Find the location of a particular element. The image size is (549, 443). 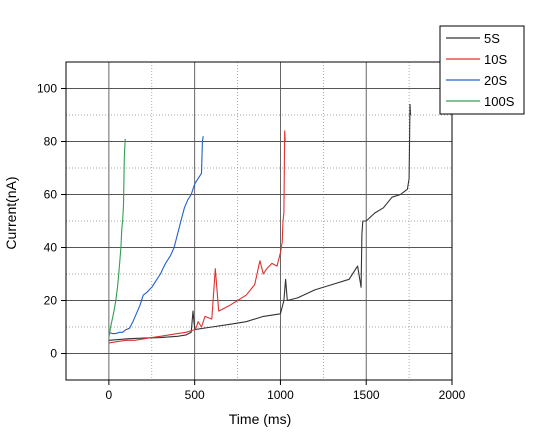

y-tick-label: 60 is located at coordinates (51, 195).